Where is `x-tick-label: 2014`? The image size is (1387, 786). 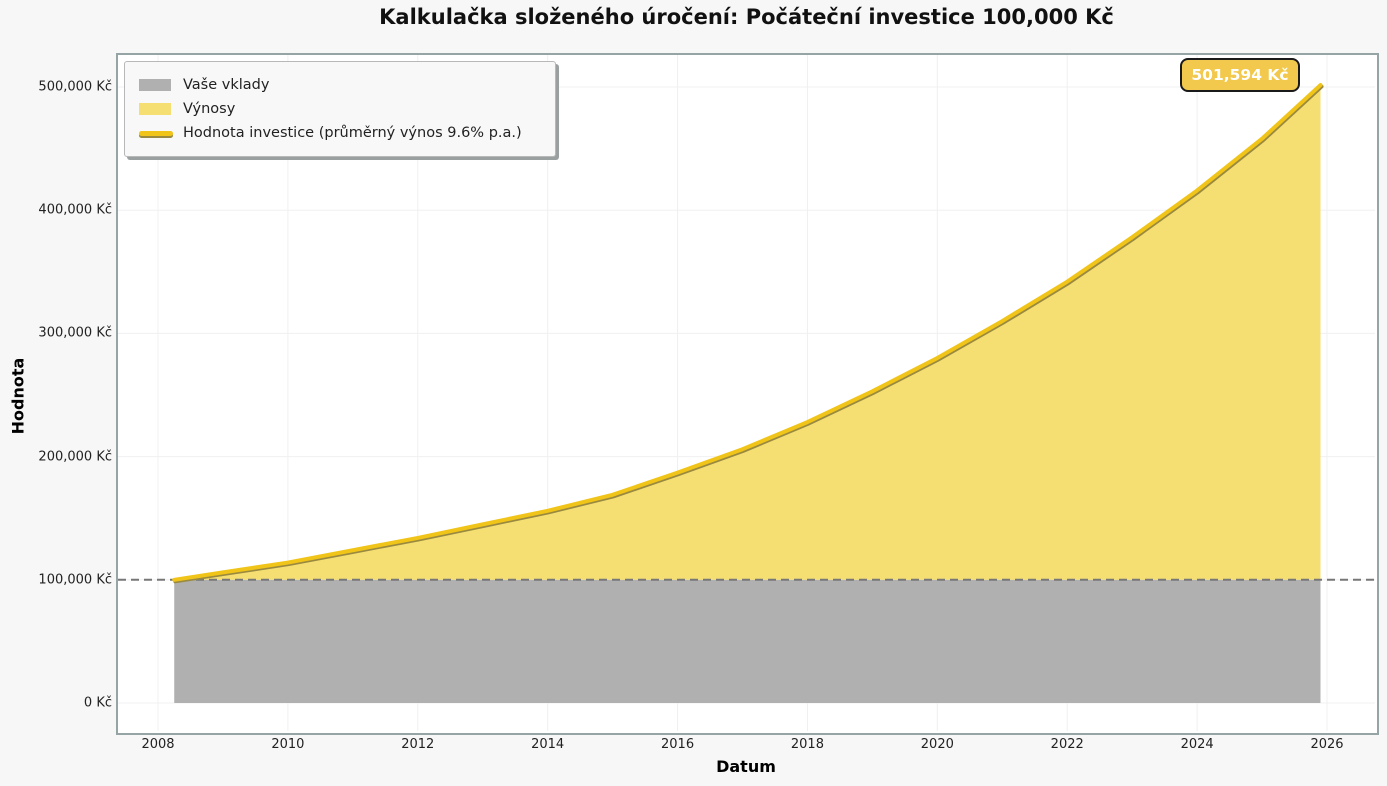
x-tick-label: 2014 is located at coordinates (548, 744).